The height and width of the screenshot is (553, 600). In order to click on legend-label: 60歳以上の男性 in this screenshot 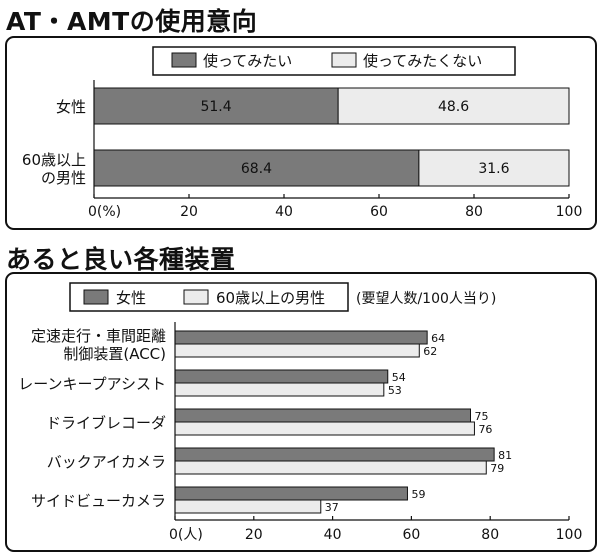, I will do `click(270, 298)`.